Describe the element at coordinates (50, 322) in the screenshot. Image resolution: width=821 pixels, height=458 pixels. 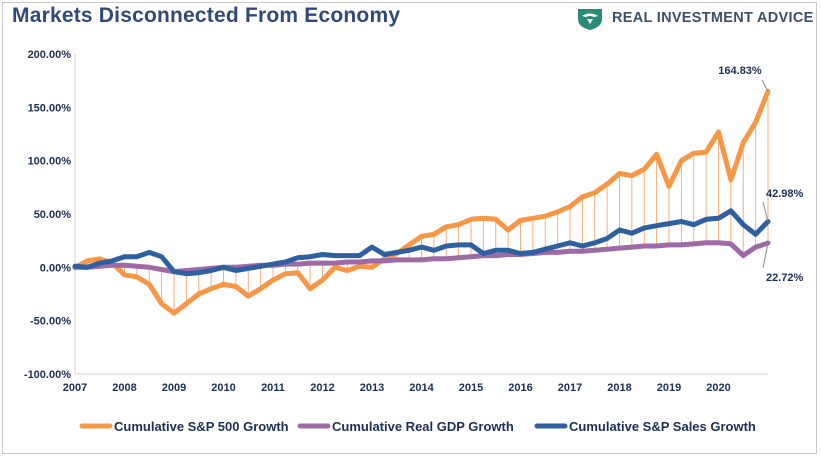
I see `y-tick-label: -50.00%` at that location.